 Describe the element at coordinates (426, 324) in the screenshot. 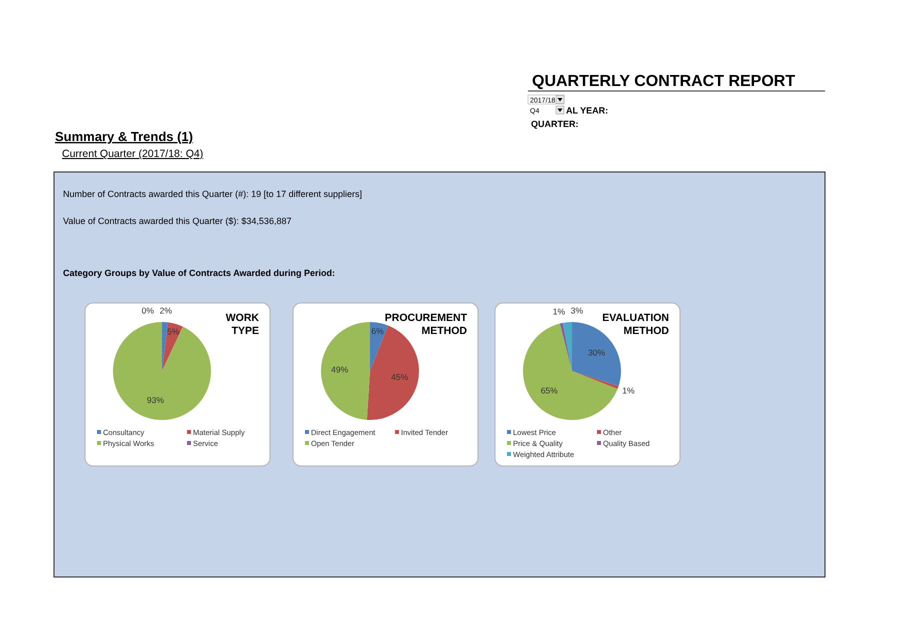

I see `chart-title: PROCUREMENT METHOD` at that location.